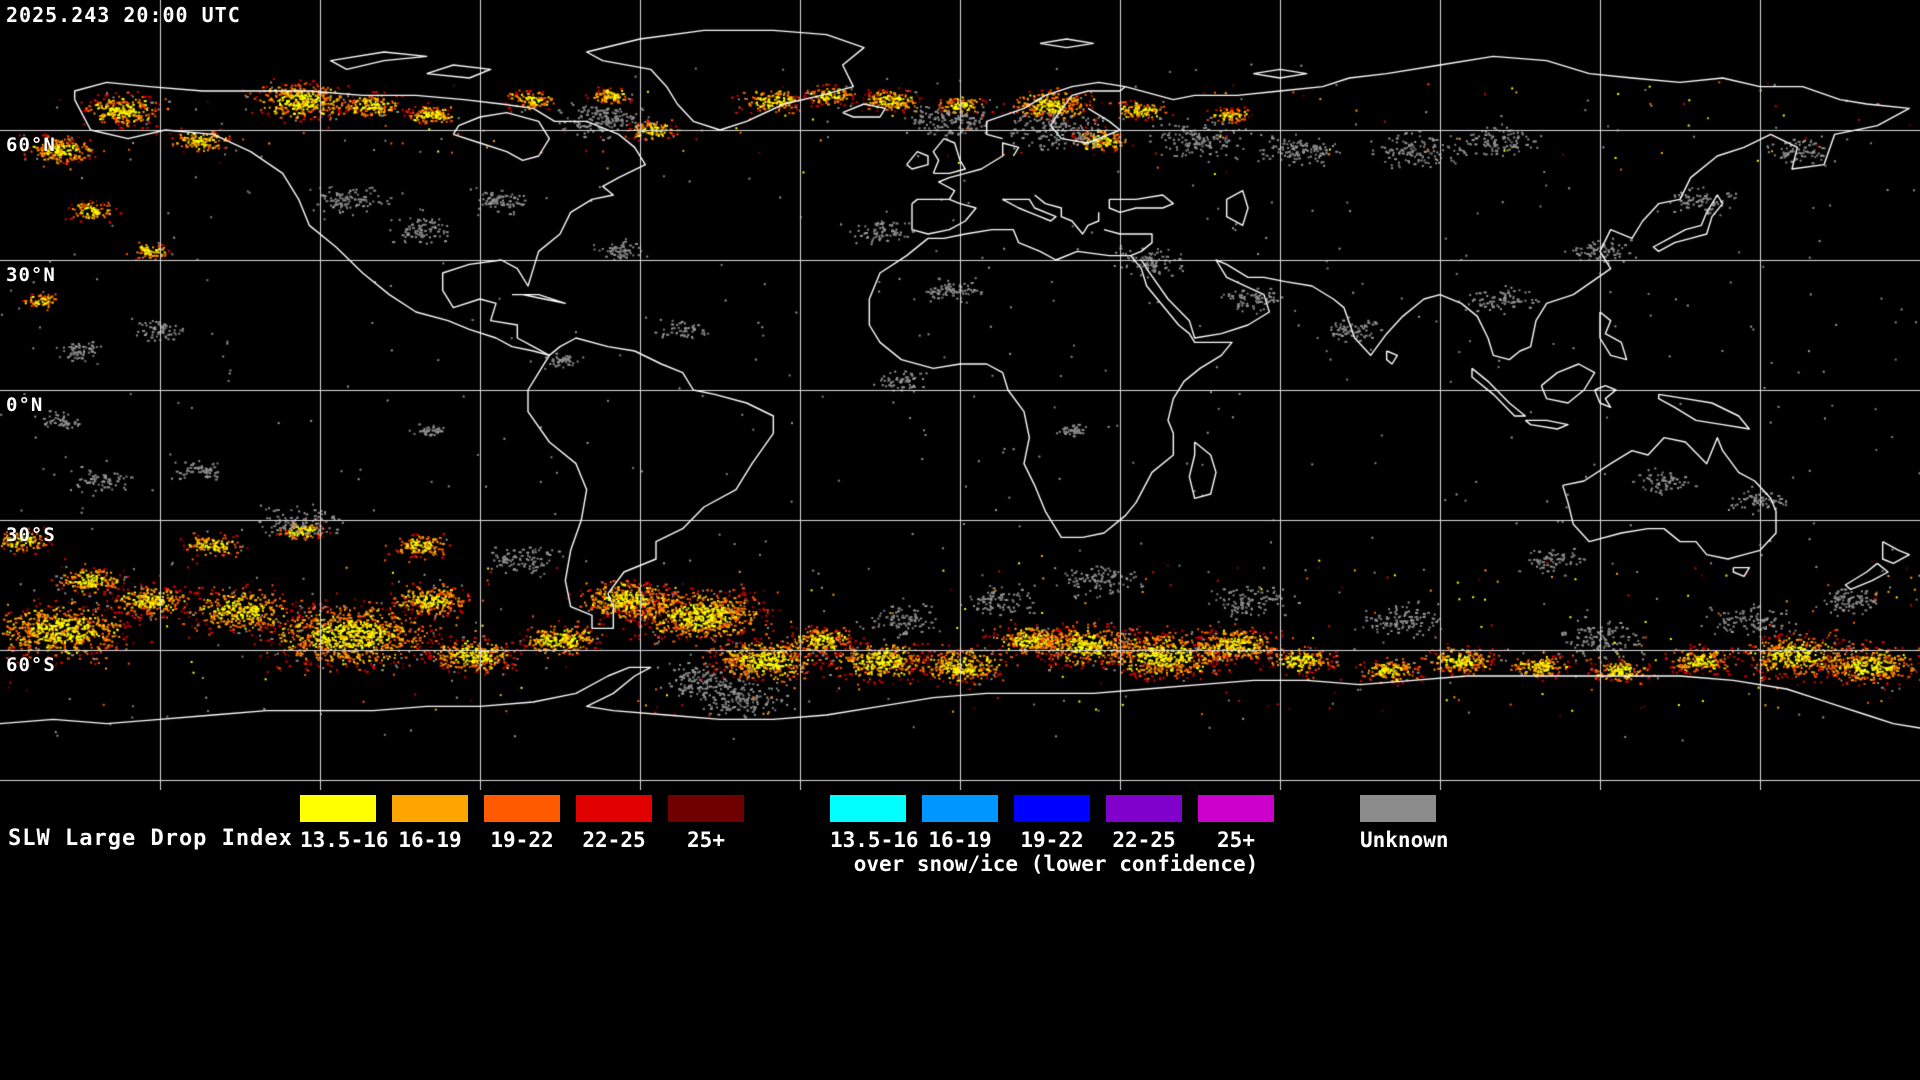  Describe the element at coordinates (123, 339) in the screenshot. I see `map-area: 2025.243 20:00 UTC 60°N 30°N 0°N 30°S 60°S` at that location.